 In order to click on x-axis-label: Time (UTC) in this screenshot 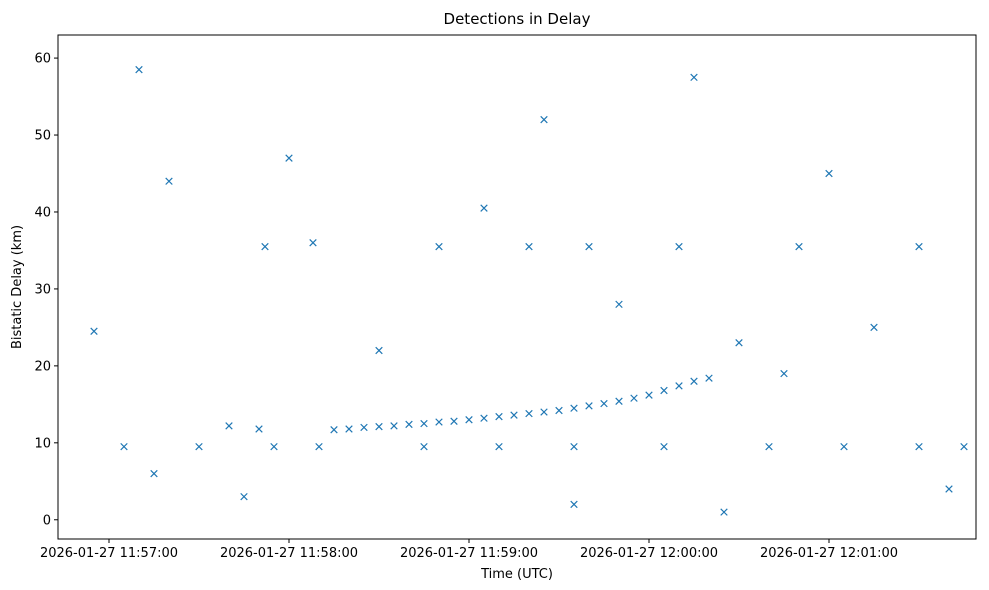, I will do `click(516, 574)`.